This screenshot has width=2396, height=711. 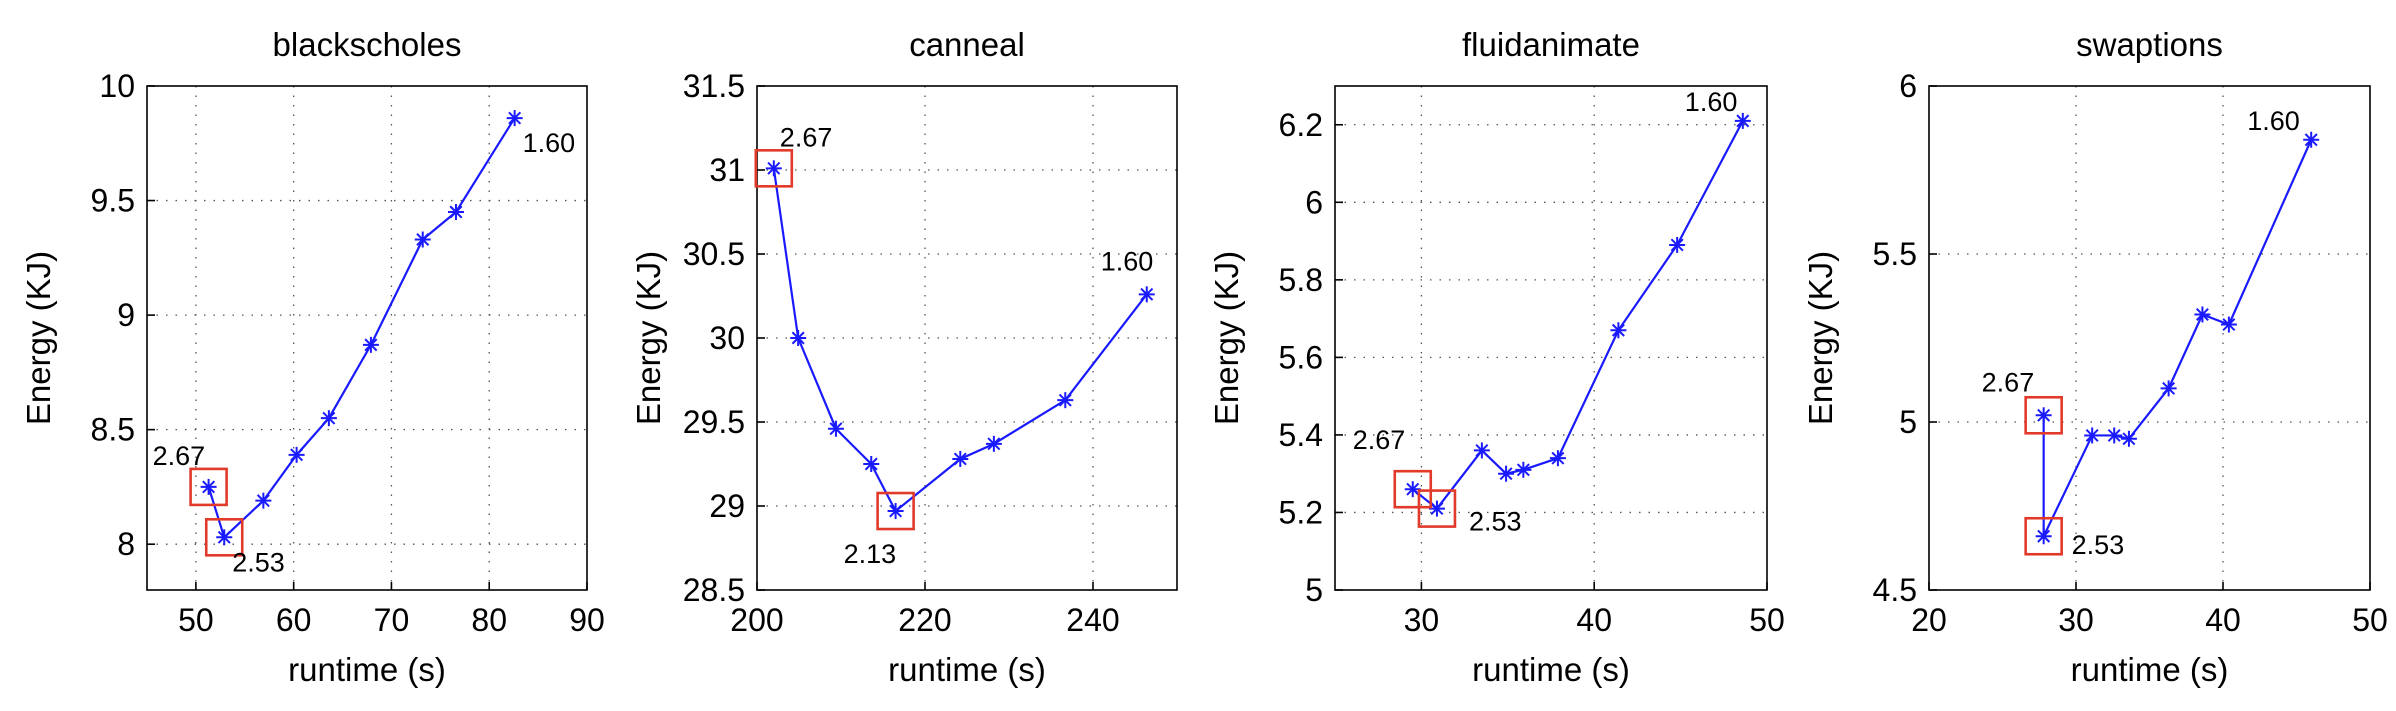 What do you see at coordinates (294, 620) in the screenshot?
I see `x-tick-label: 60` at bounding box center [294, 620].